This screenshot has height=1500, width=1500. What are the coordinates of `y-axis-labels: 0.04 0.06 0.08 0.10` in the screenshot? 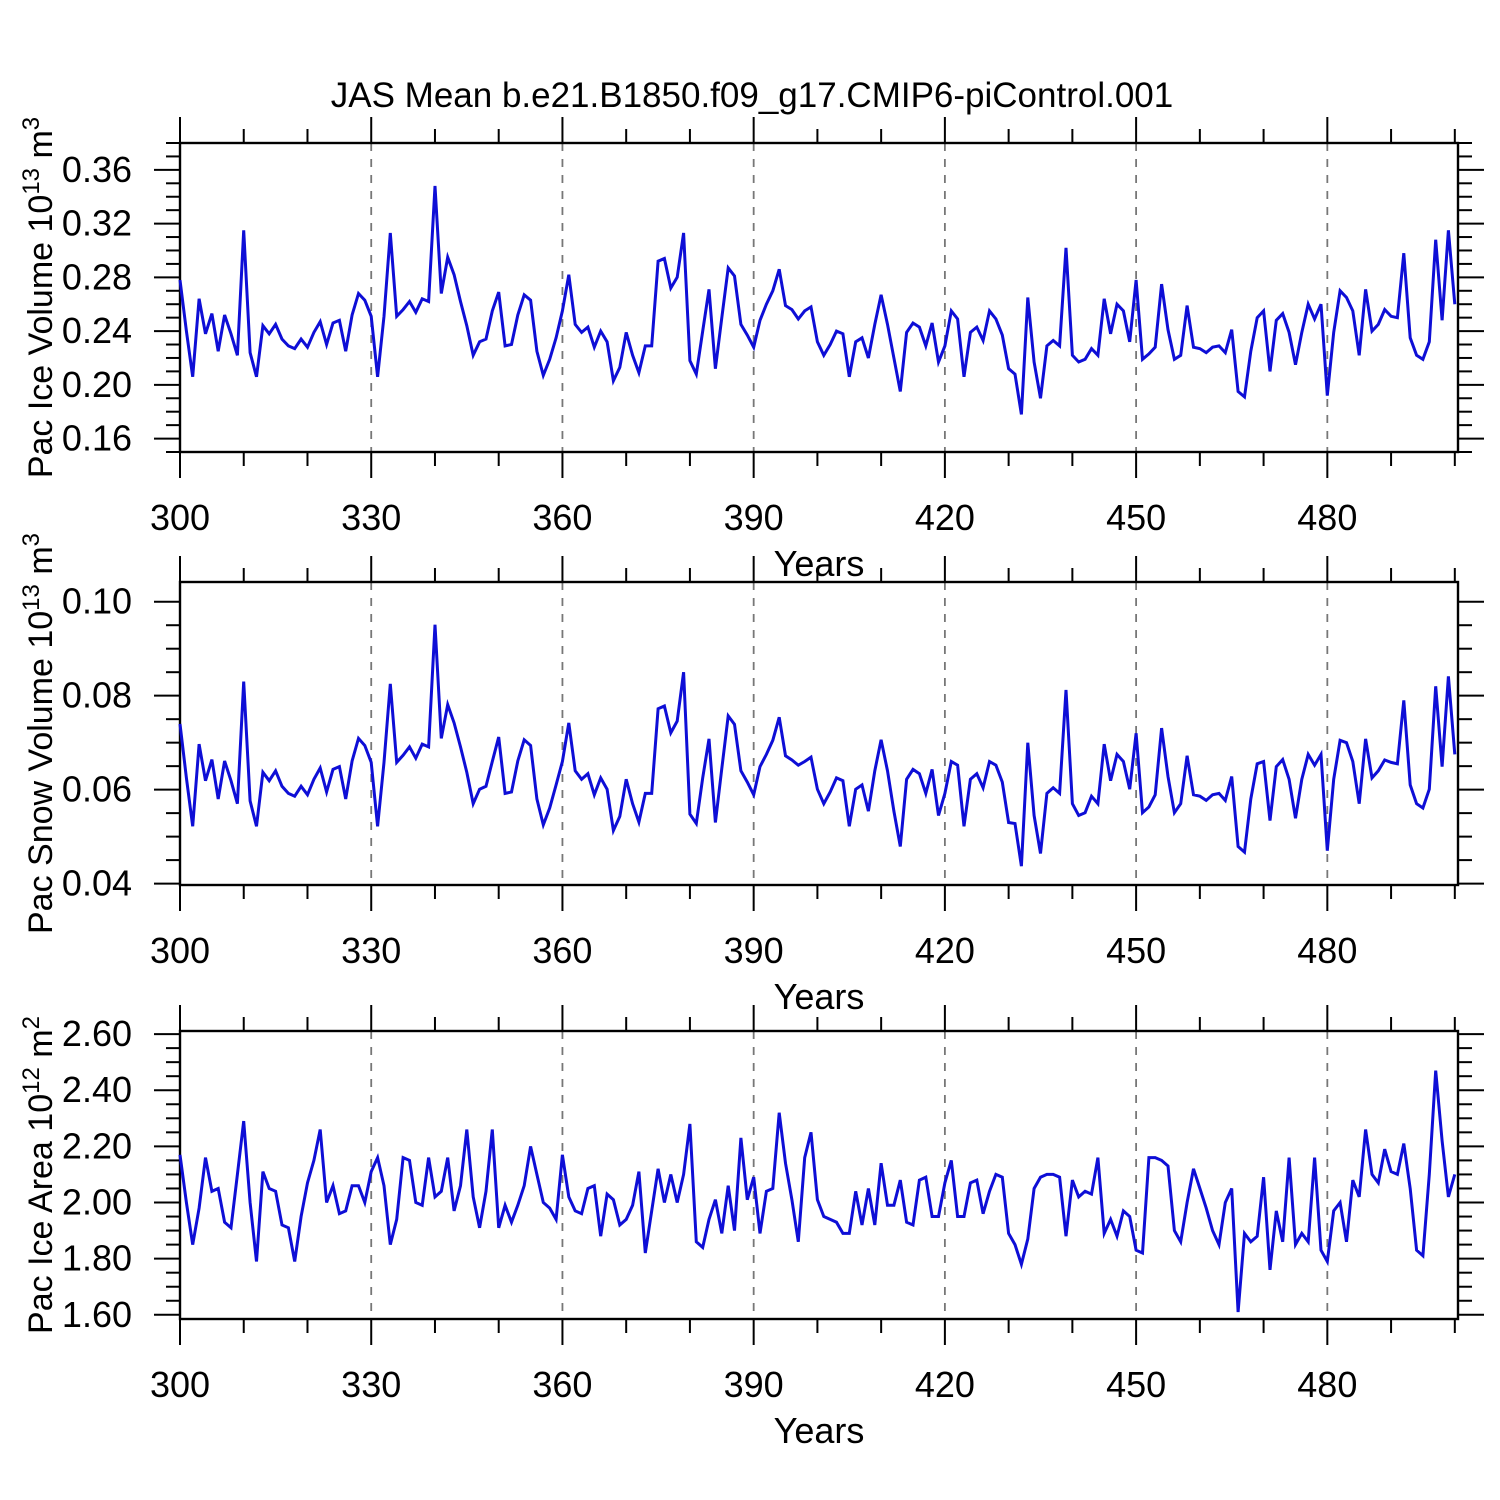 It's located at (97, 742).